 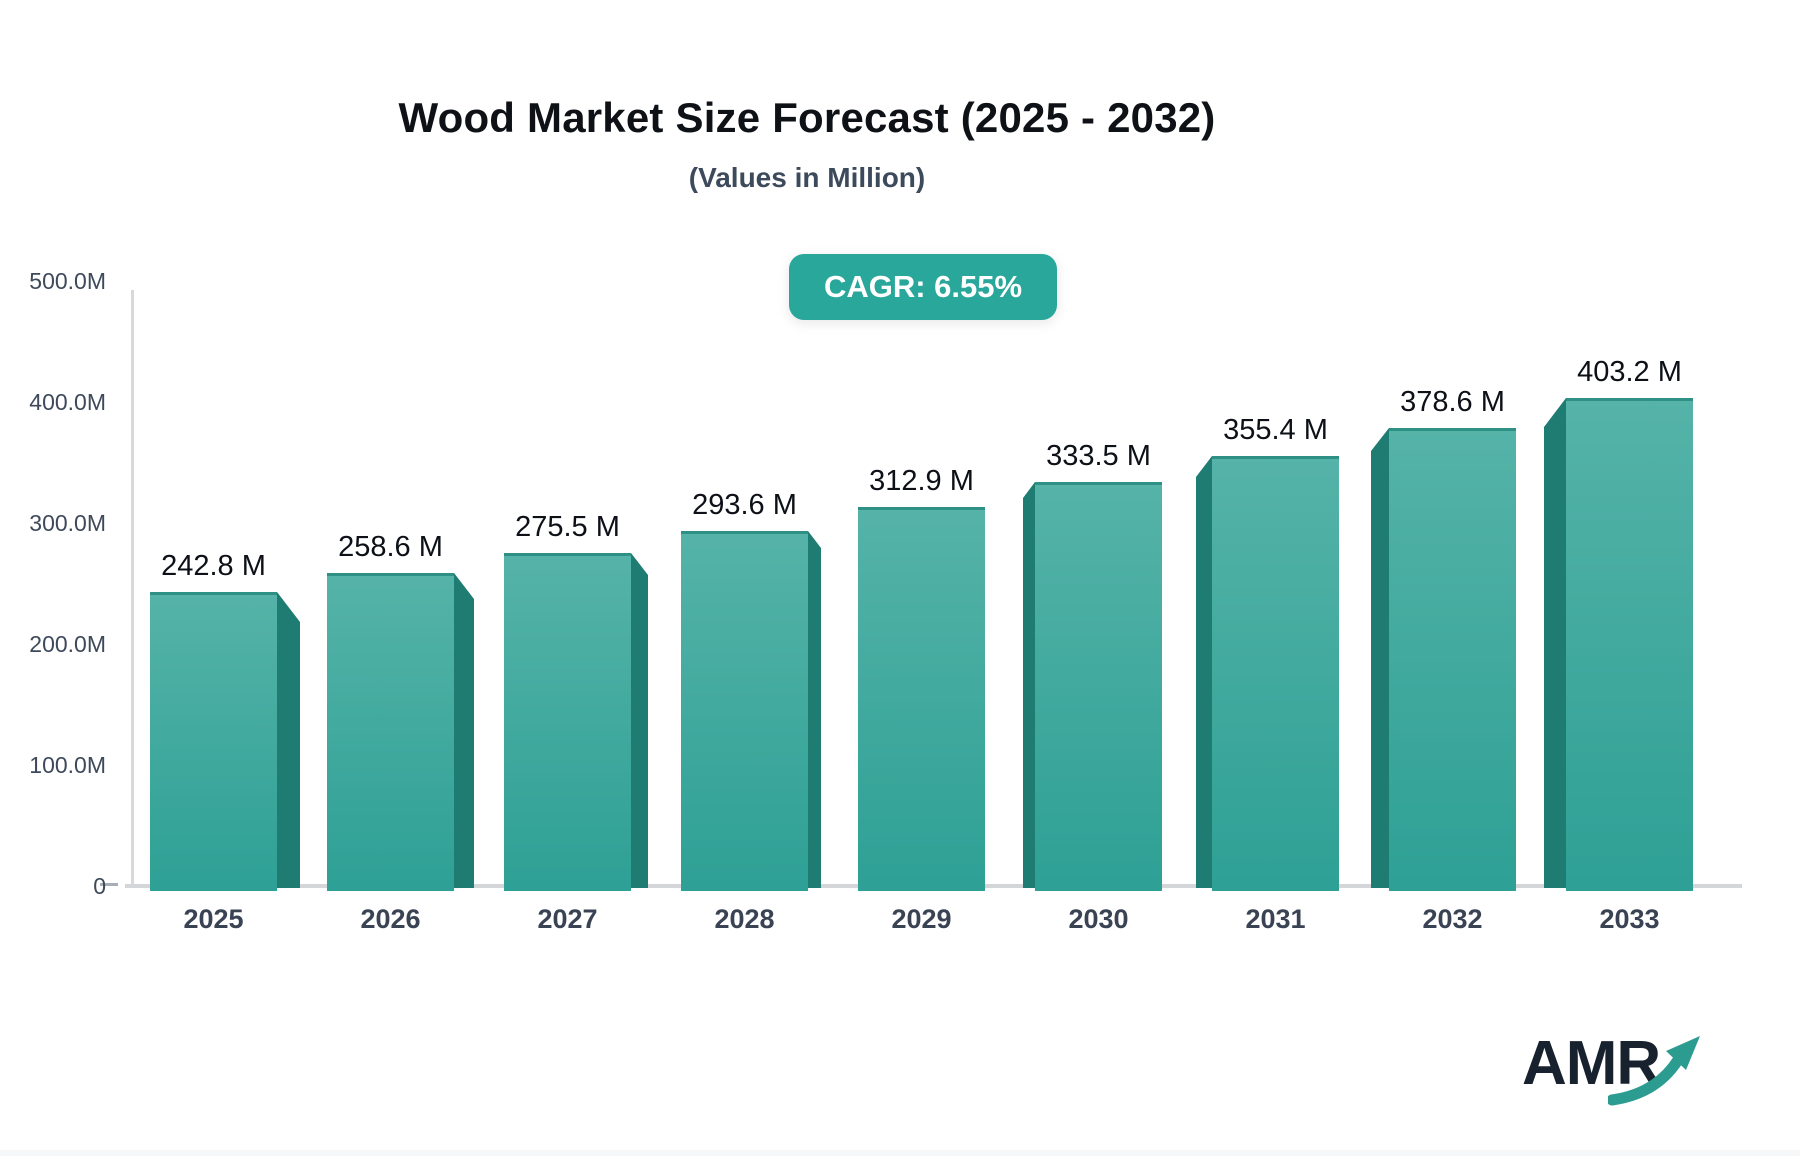 I want to click on bar-value-label: 312.9 M, so click(x=921, y=481).